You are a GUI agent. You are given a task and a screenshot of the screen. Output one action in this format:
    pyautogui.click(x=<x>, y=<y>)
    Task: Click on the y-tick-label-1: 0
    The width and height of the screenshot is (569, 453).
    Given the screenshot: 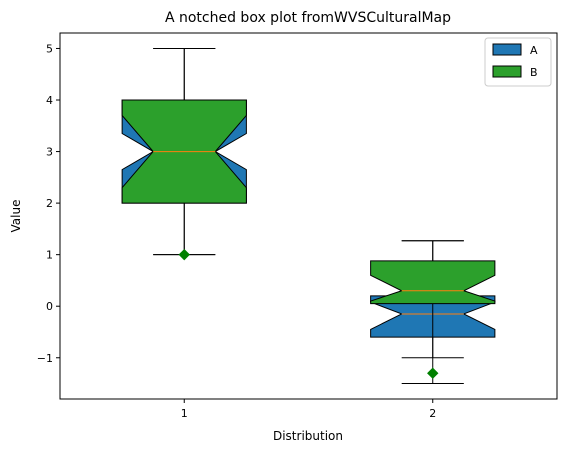 What is the action you would take?
    pyautogui.click(x=49, y=306)
    